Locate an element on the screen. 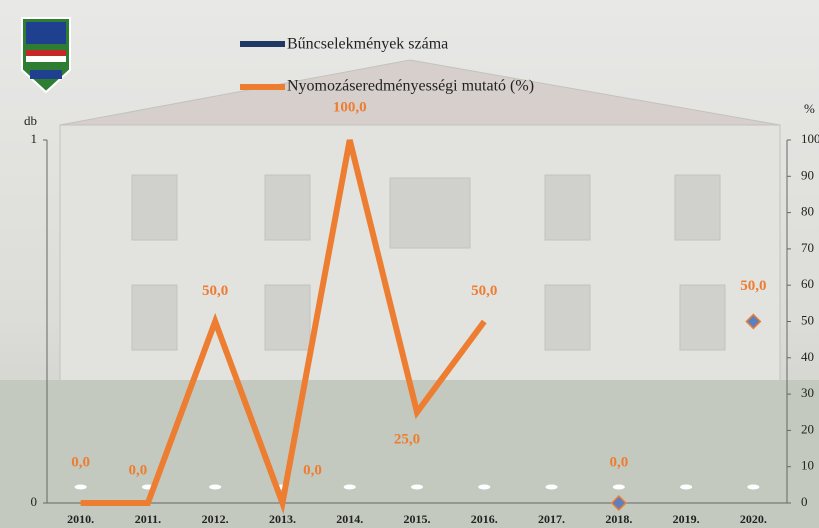 This screenshot has height=528, width=819. x-tick-label: 2013. is located at coordinates (282, 519).